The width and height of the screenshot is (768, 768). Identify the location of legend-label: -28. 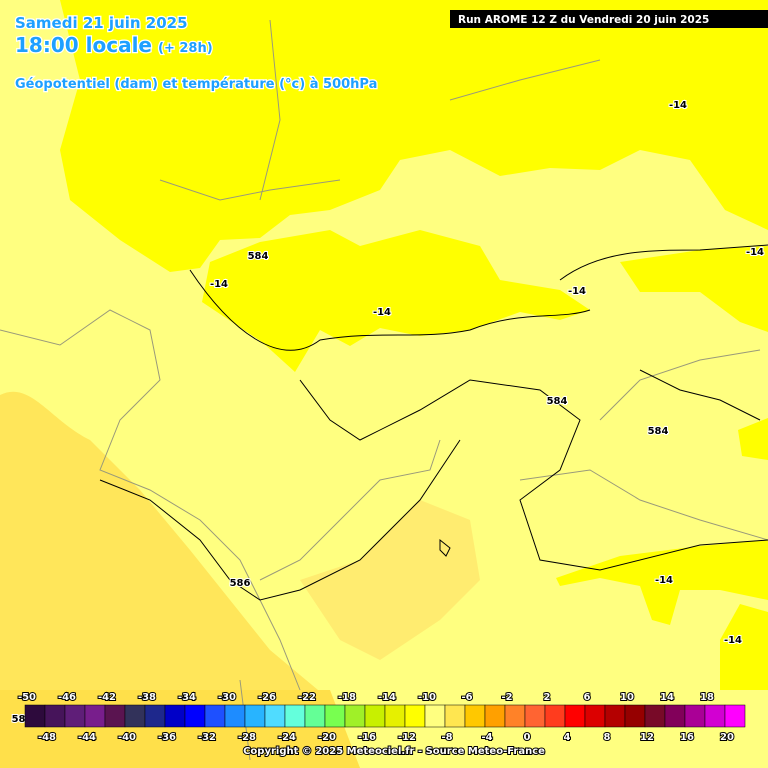
(247, 737).